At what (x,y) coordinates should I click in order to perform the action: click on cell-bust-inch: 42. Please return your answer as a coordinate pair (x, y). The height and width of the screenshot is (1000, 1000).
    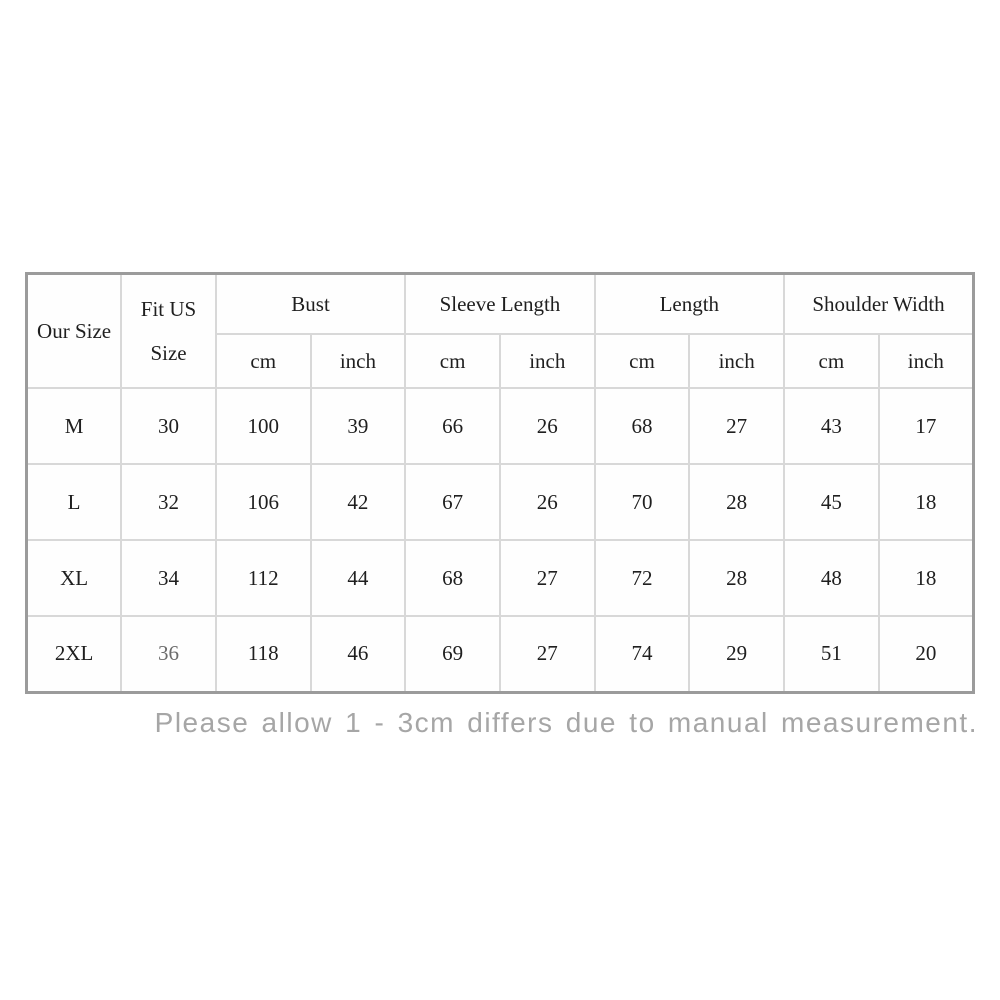
    Looking at the image, I should click on (358, 502).